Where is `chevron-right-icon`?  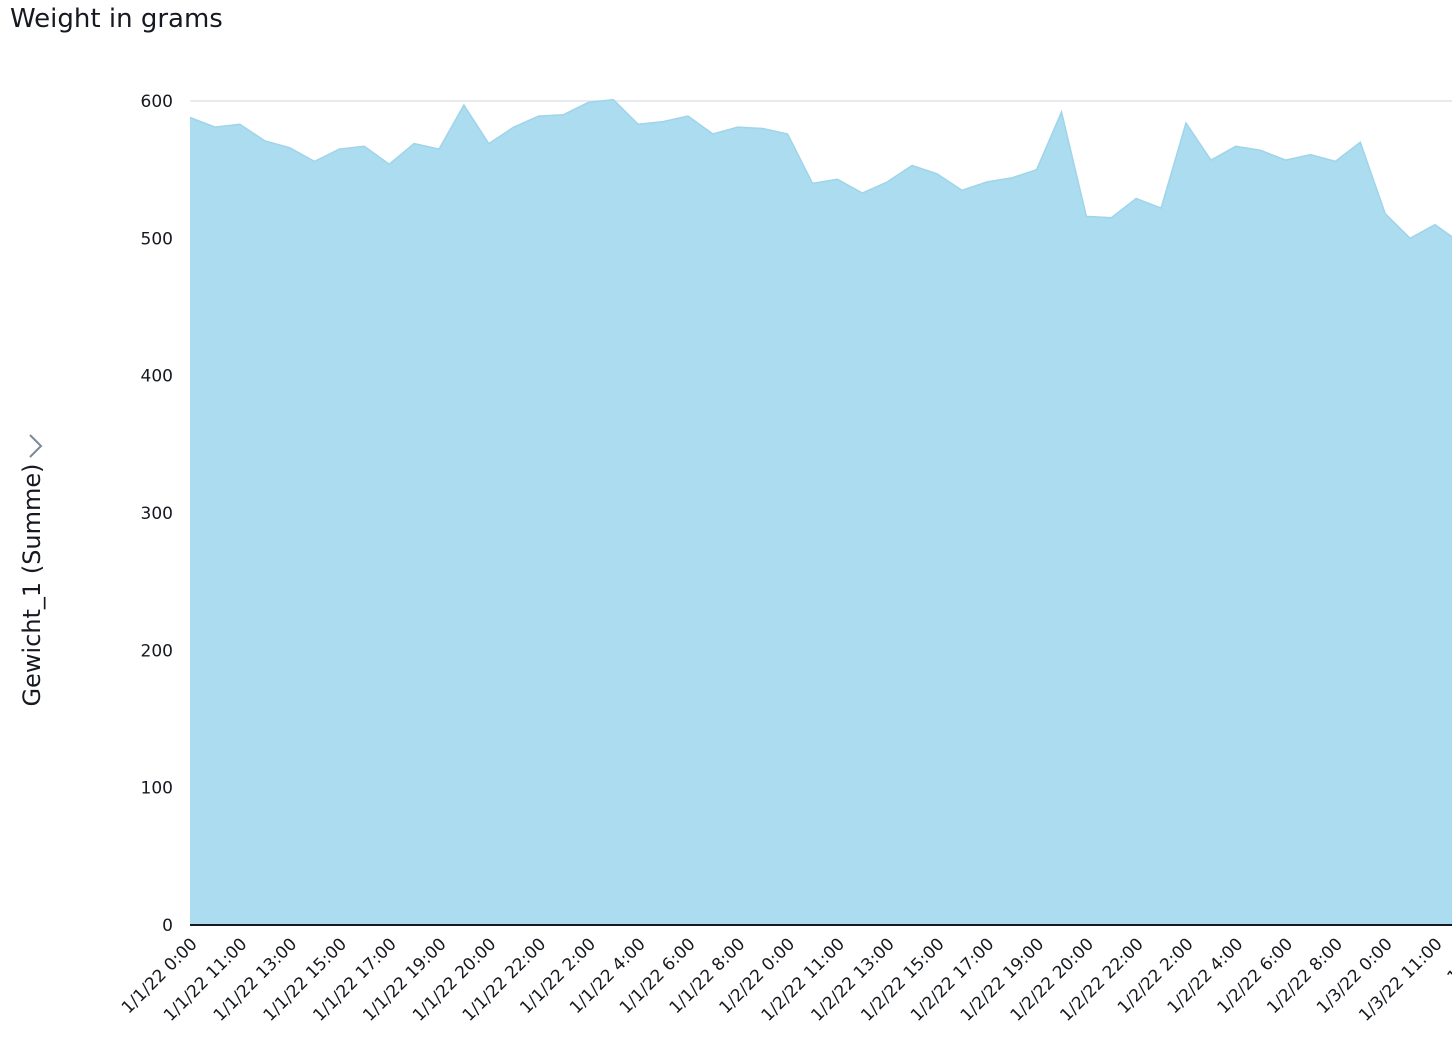 chevron-right-icon is located at coordinates (35, 446).